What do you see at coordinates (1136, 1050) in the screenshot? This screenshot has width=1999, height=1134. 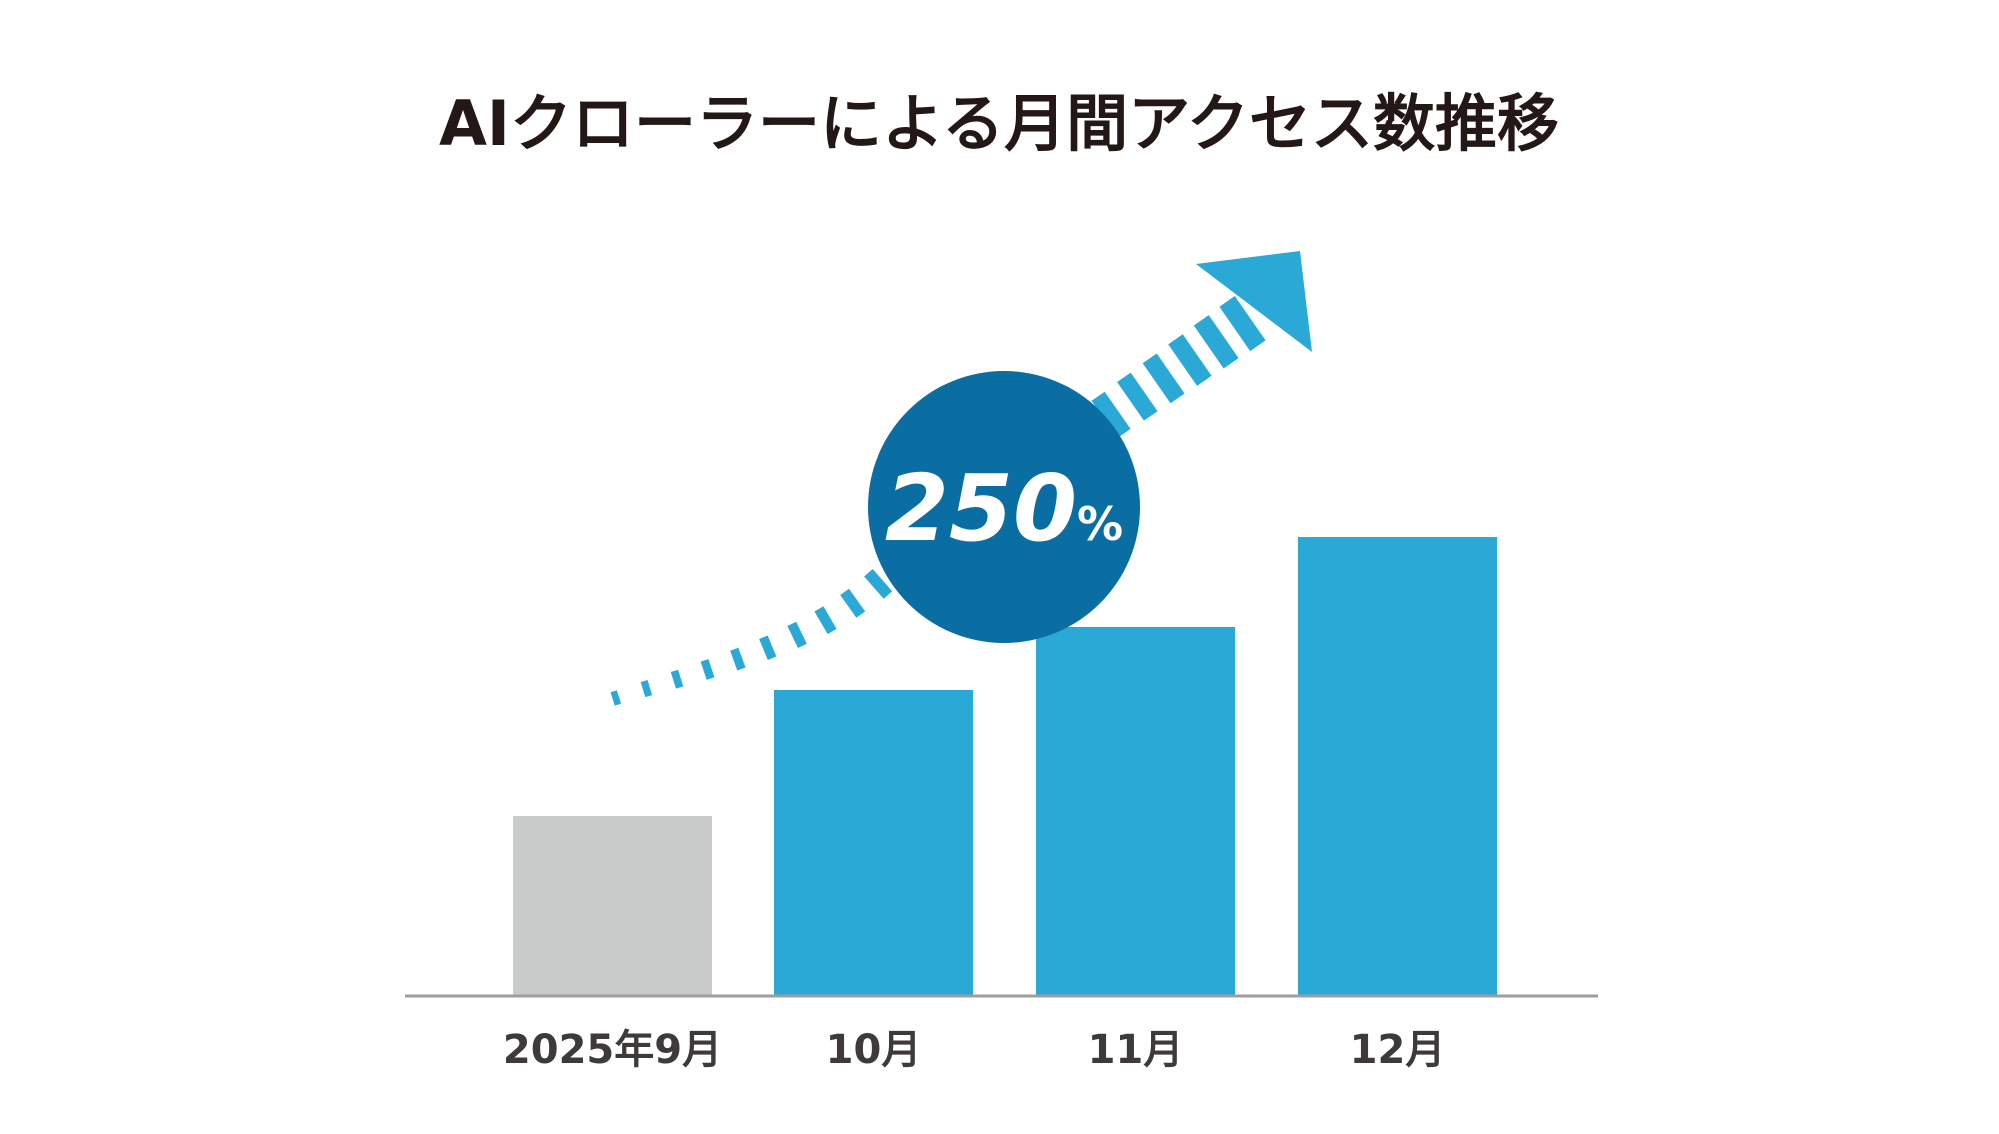 I see `x-tick-label-3: 11月` at bounding box center [1136, 1050].